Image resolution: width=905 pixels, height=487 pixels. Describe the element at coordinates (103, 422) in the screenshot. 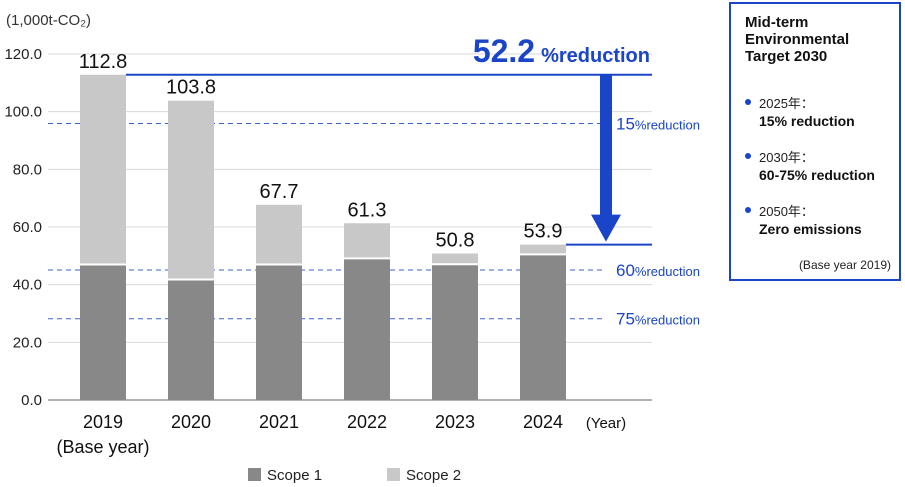

I see `x-tick-label: 2019` at that location.